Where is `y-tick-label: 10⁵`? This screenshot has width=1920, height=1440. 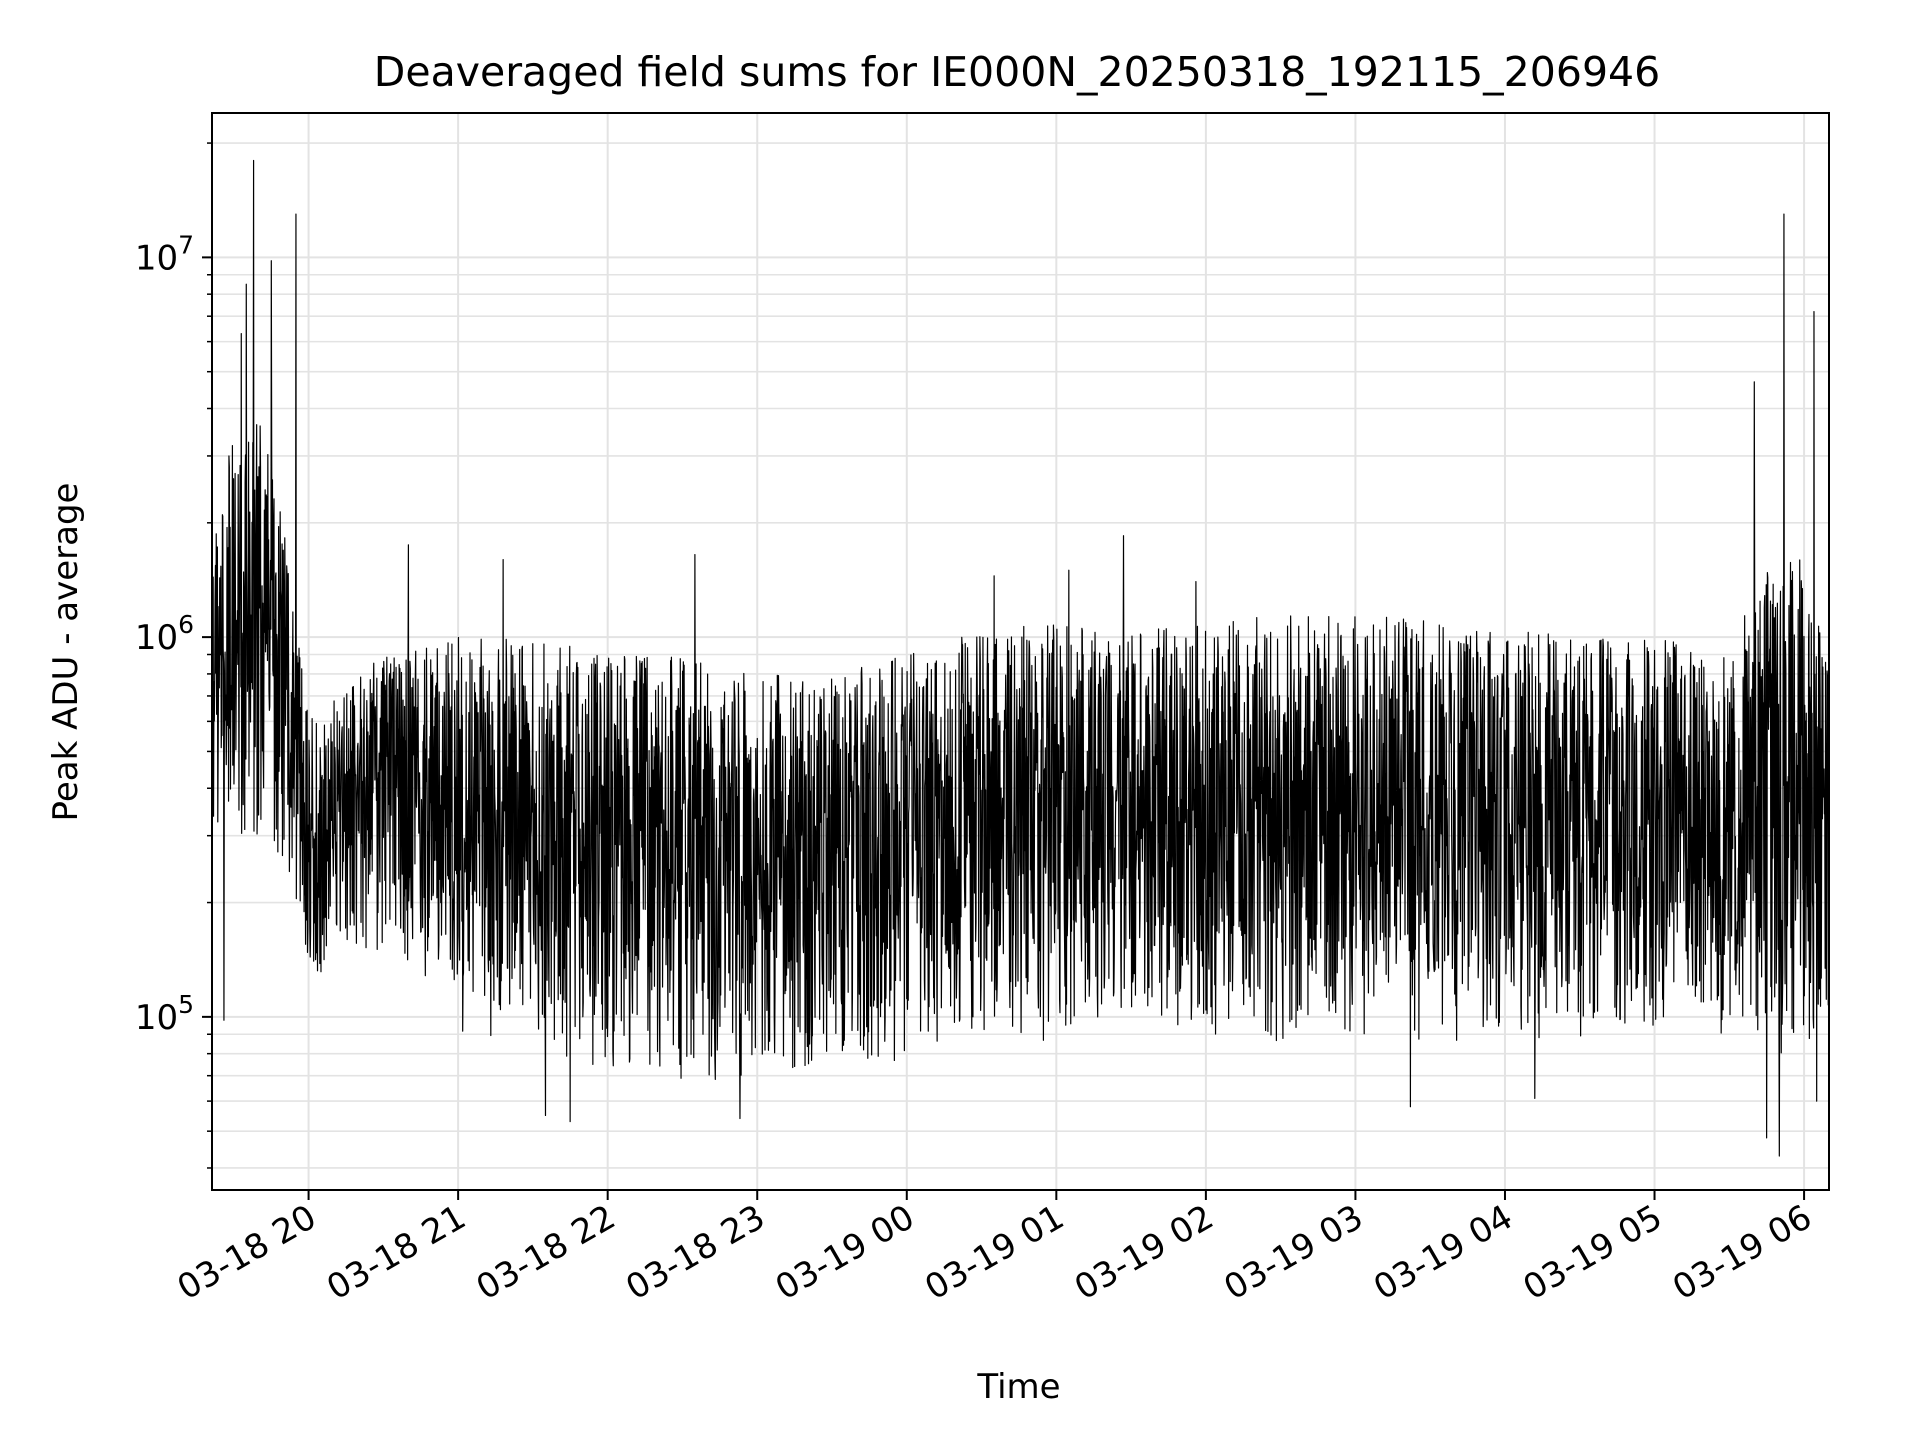 y-tick-label: 10⁵ is located at coordinates (164, 1014).